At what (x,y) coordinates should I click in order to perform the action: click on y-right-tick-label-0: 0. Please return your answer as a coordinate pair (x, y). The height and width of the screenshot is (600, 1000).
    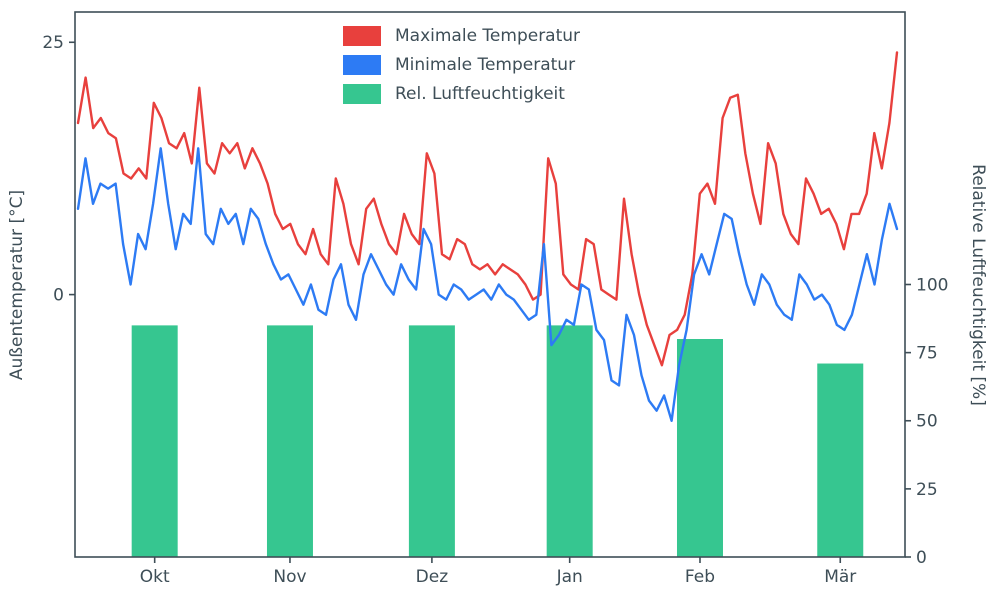
    Looking at the image, I should click on (921, 558).